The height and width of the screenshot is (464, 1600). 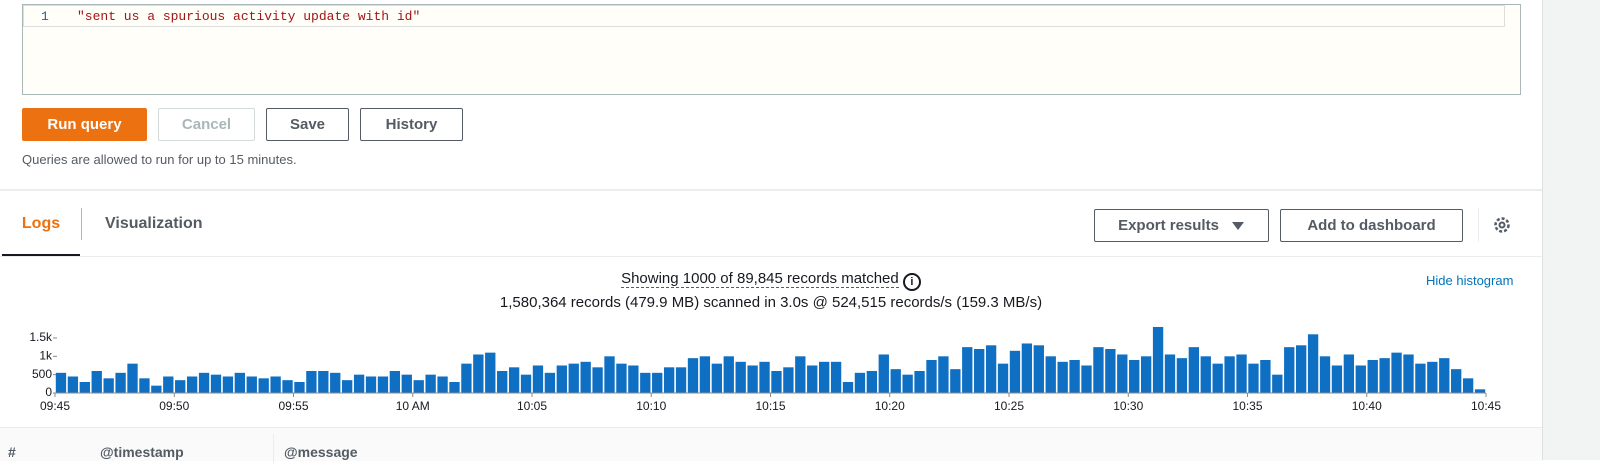 I want to click on x-tick-label: 09:45, so click(x=55, y=406).